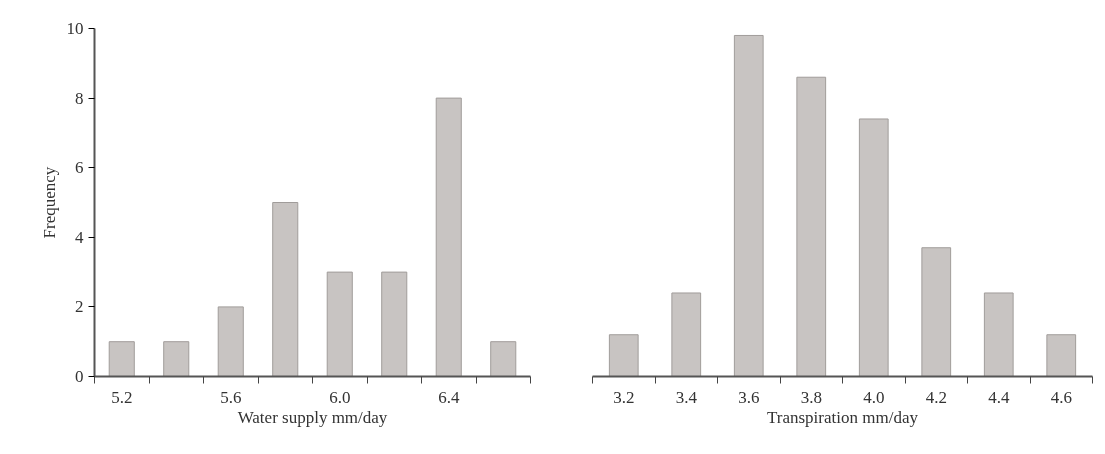 The height and width of the screenshot is (454, 1105). Describe the element at coordinates (340, 397) in the screenshot. I see `x-tick-label: 6.0` at that location.